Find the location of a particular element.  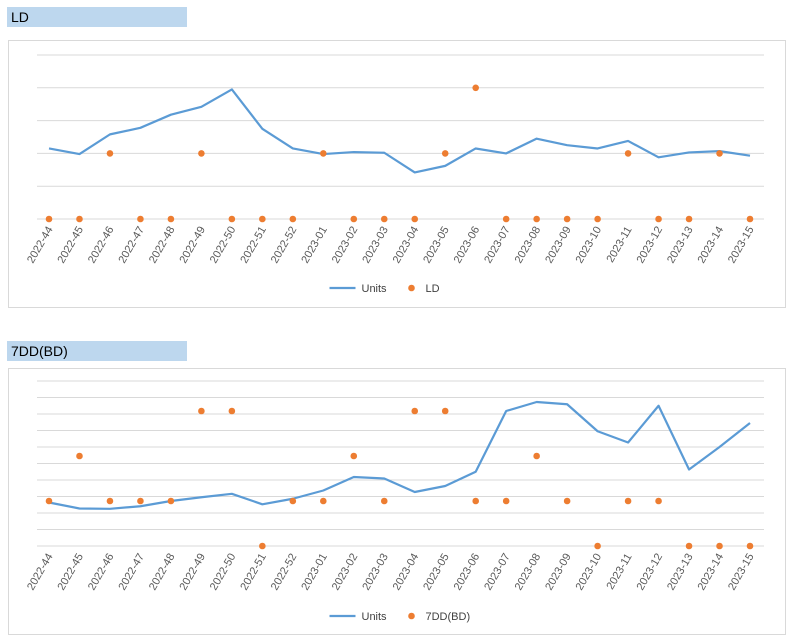

chart1-header: LD is located at coordinates (97, 17).